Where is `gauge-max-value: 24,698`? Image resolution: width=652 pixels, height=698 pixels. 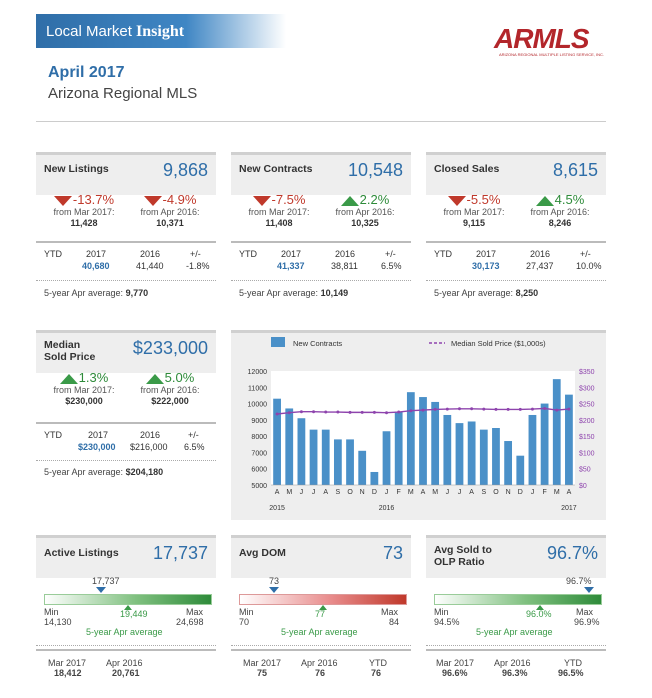
gauge-max-value: 24,698 is located at coordinates (190, 622).